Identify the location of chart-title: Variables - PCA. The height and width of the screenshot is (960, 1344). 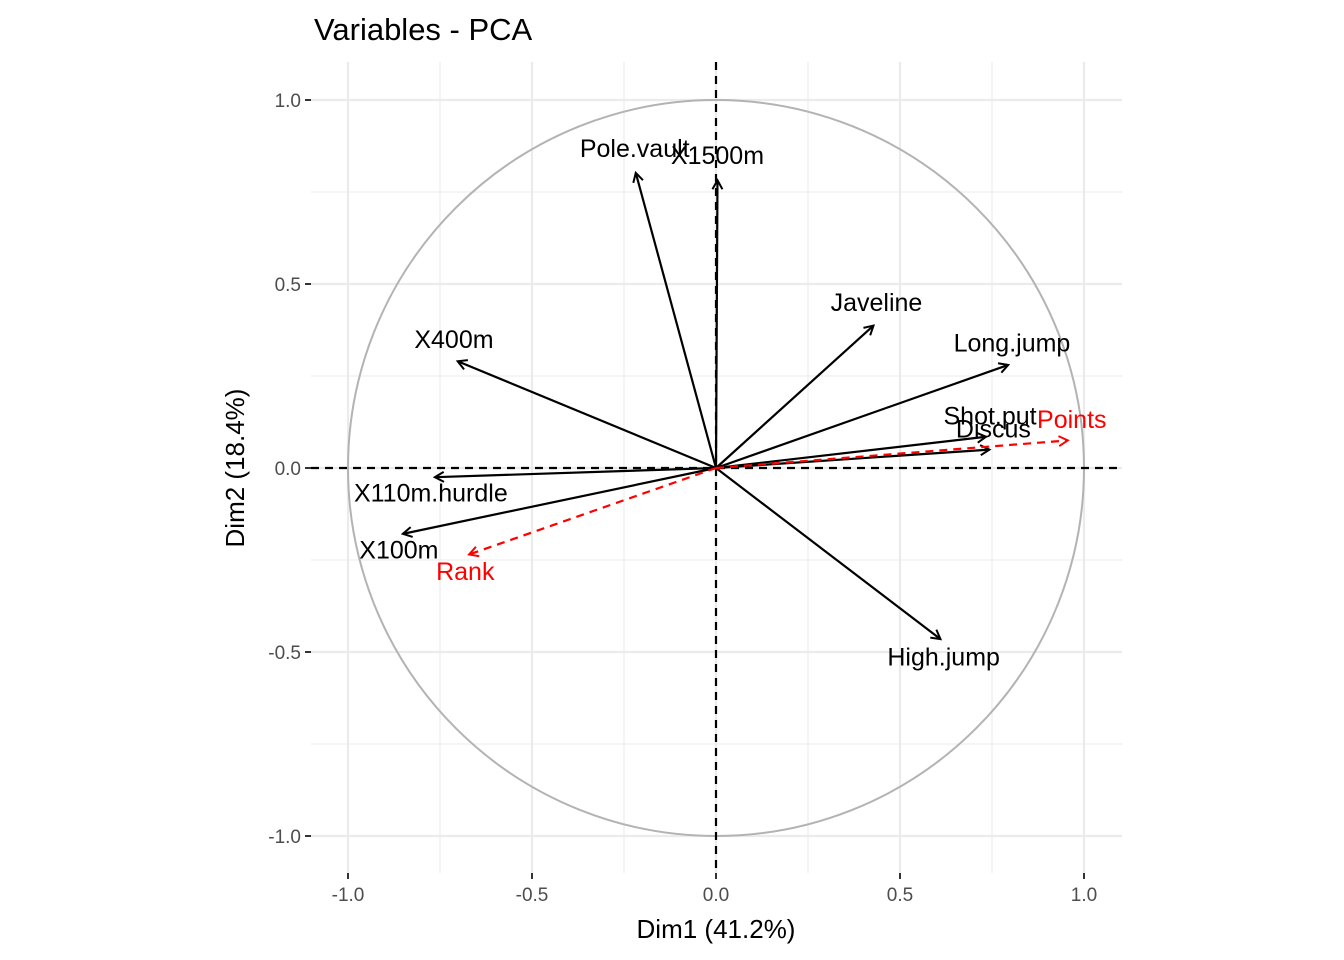
(423, 29).